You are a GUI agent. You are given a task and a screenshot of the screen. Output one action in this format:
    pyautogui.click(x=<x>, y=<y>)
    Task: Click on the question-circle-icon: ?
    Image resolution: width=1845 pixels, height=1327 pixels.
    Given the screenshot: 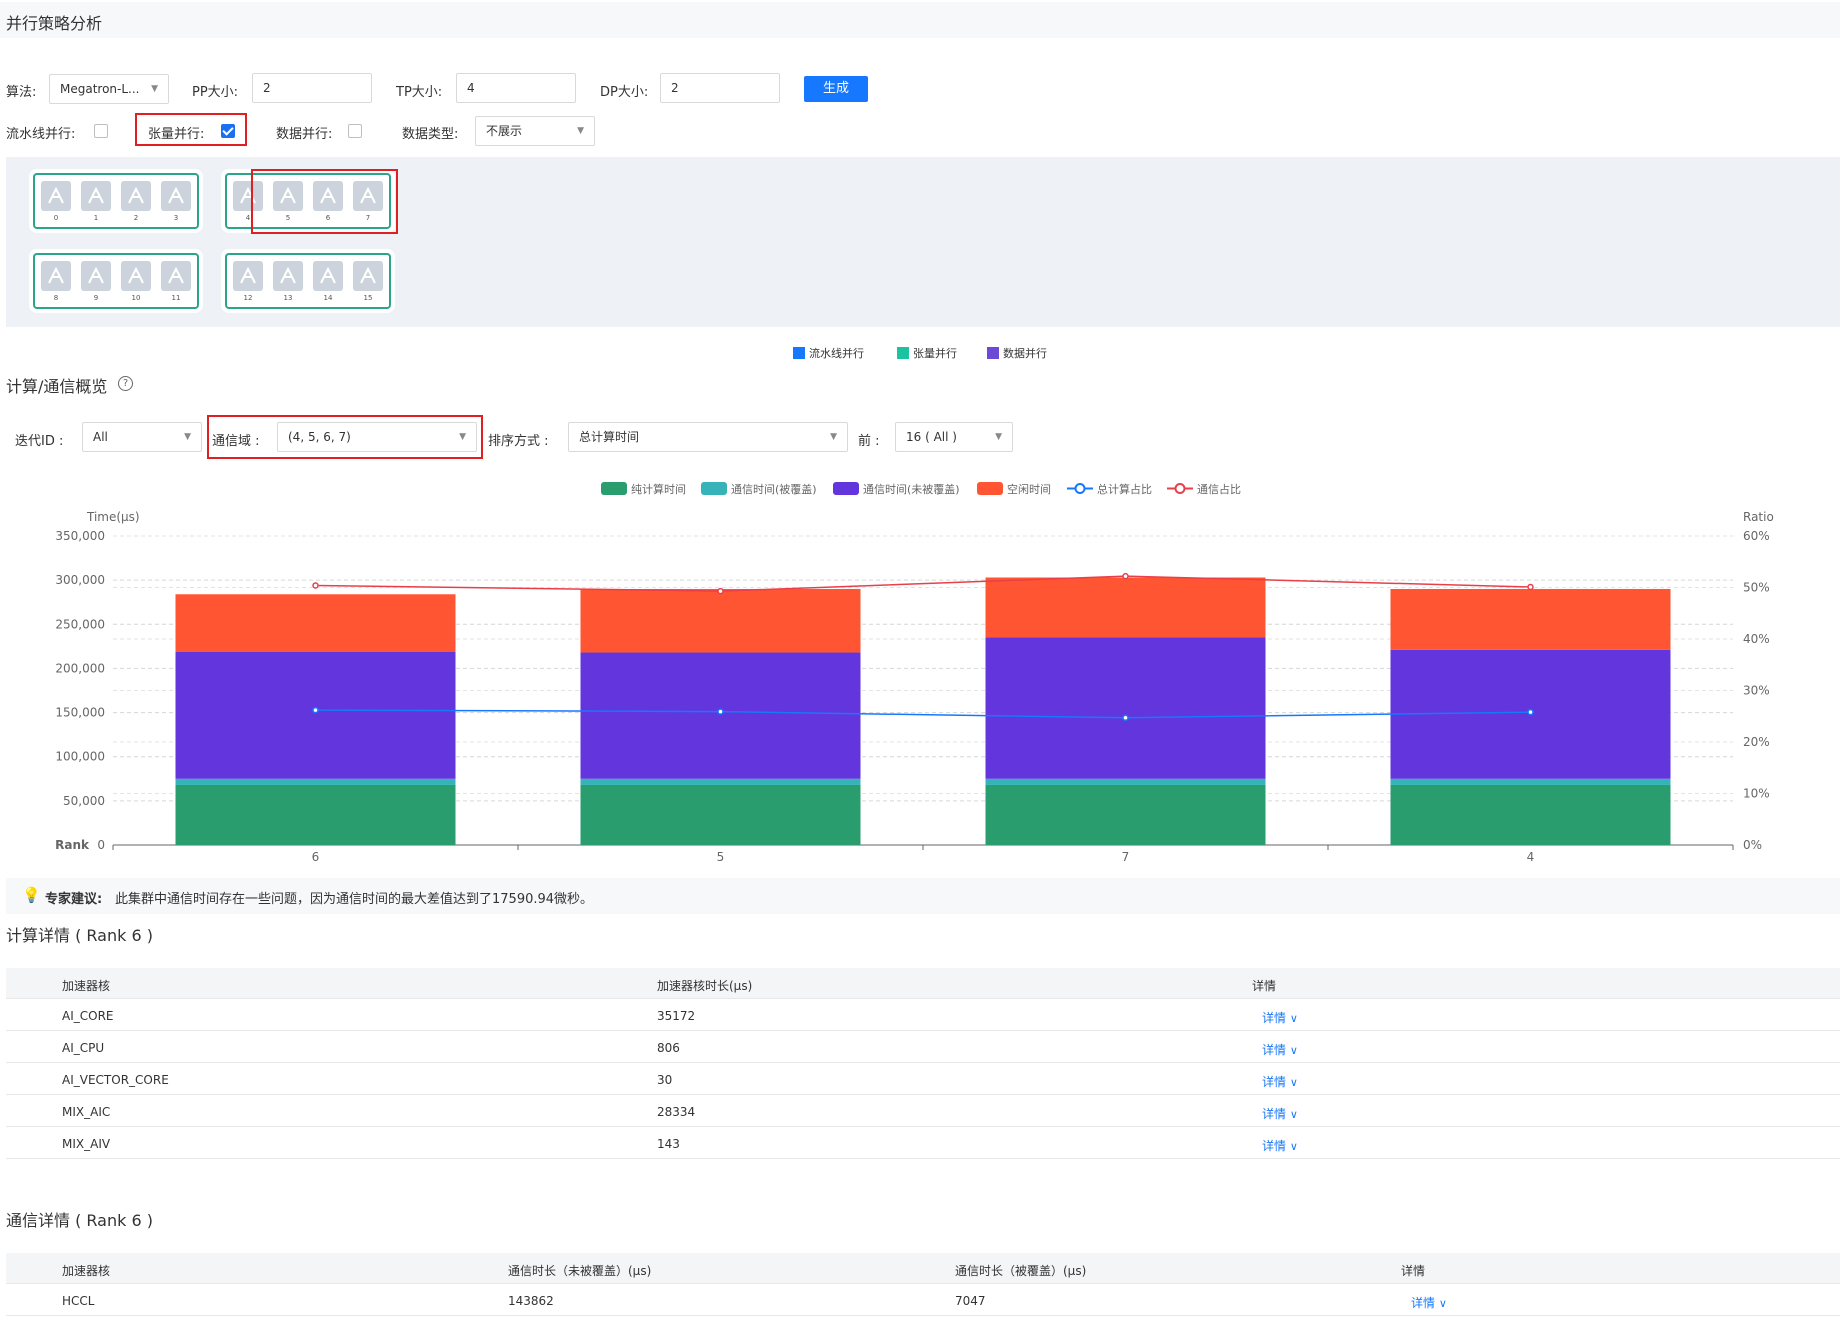 What is the action you would take?
    pyautogui.click(x=125, y=383)
    